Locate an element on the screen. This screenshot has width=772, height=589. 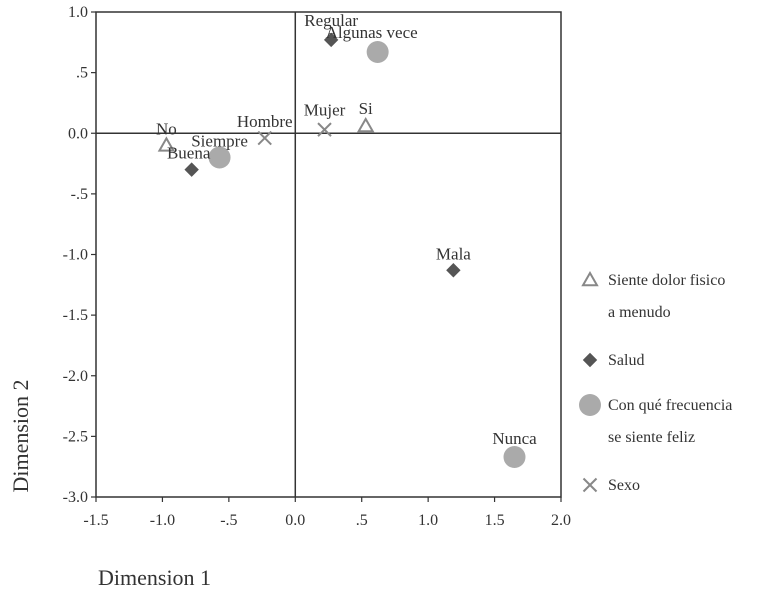
point-label-mala: Mala is located at coordinates (453, 253).